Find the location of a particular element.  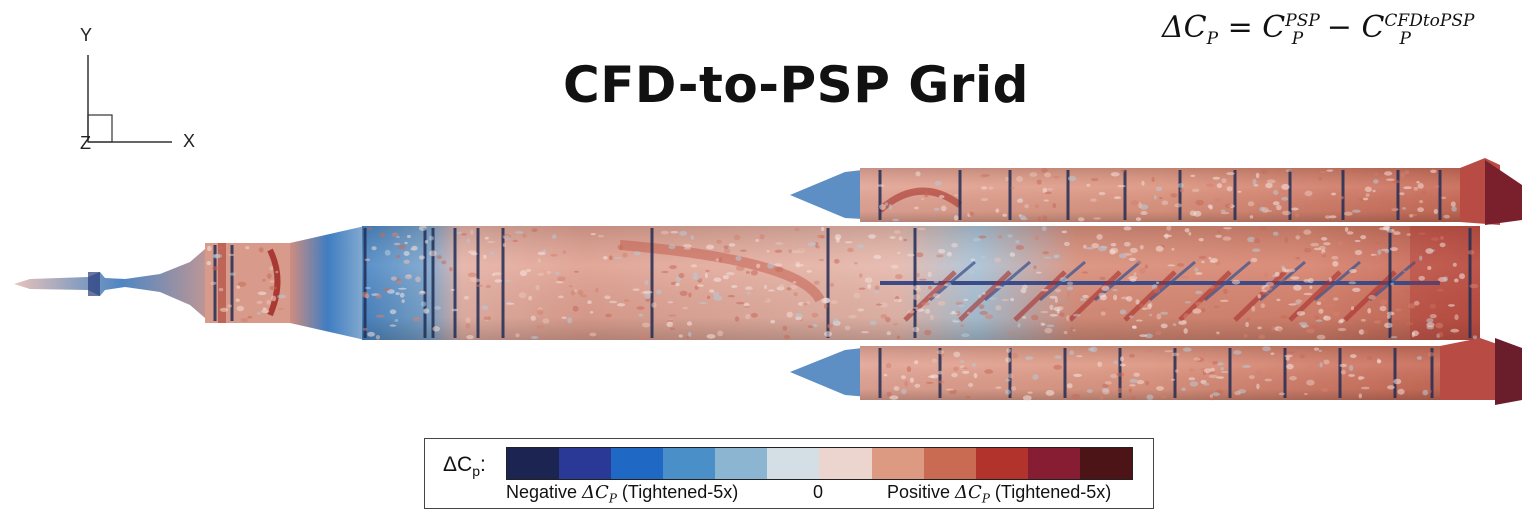

delta-cp-equation: ΔCP = CPSPP − CCFDtoPSPP is located at coordinates (1318, 29).